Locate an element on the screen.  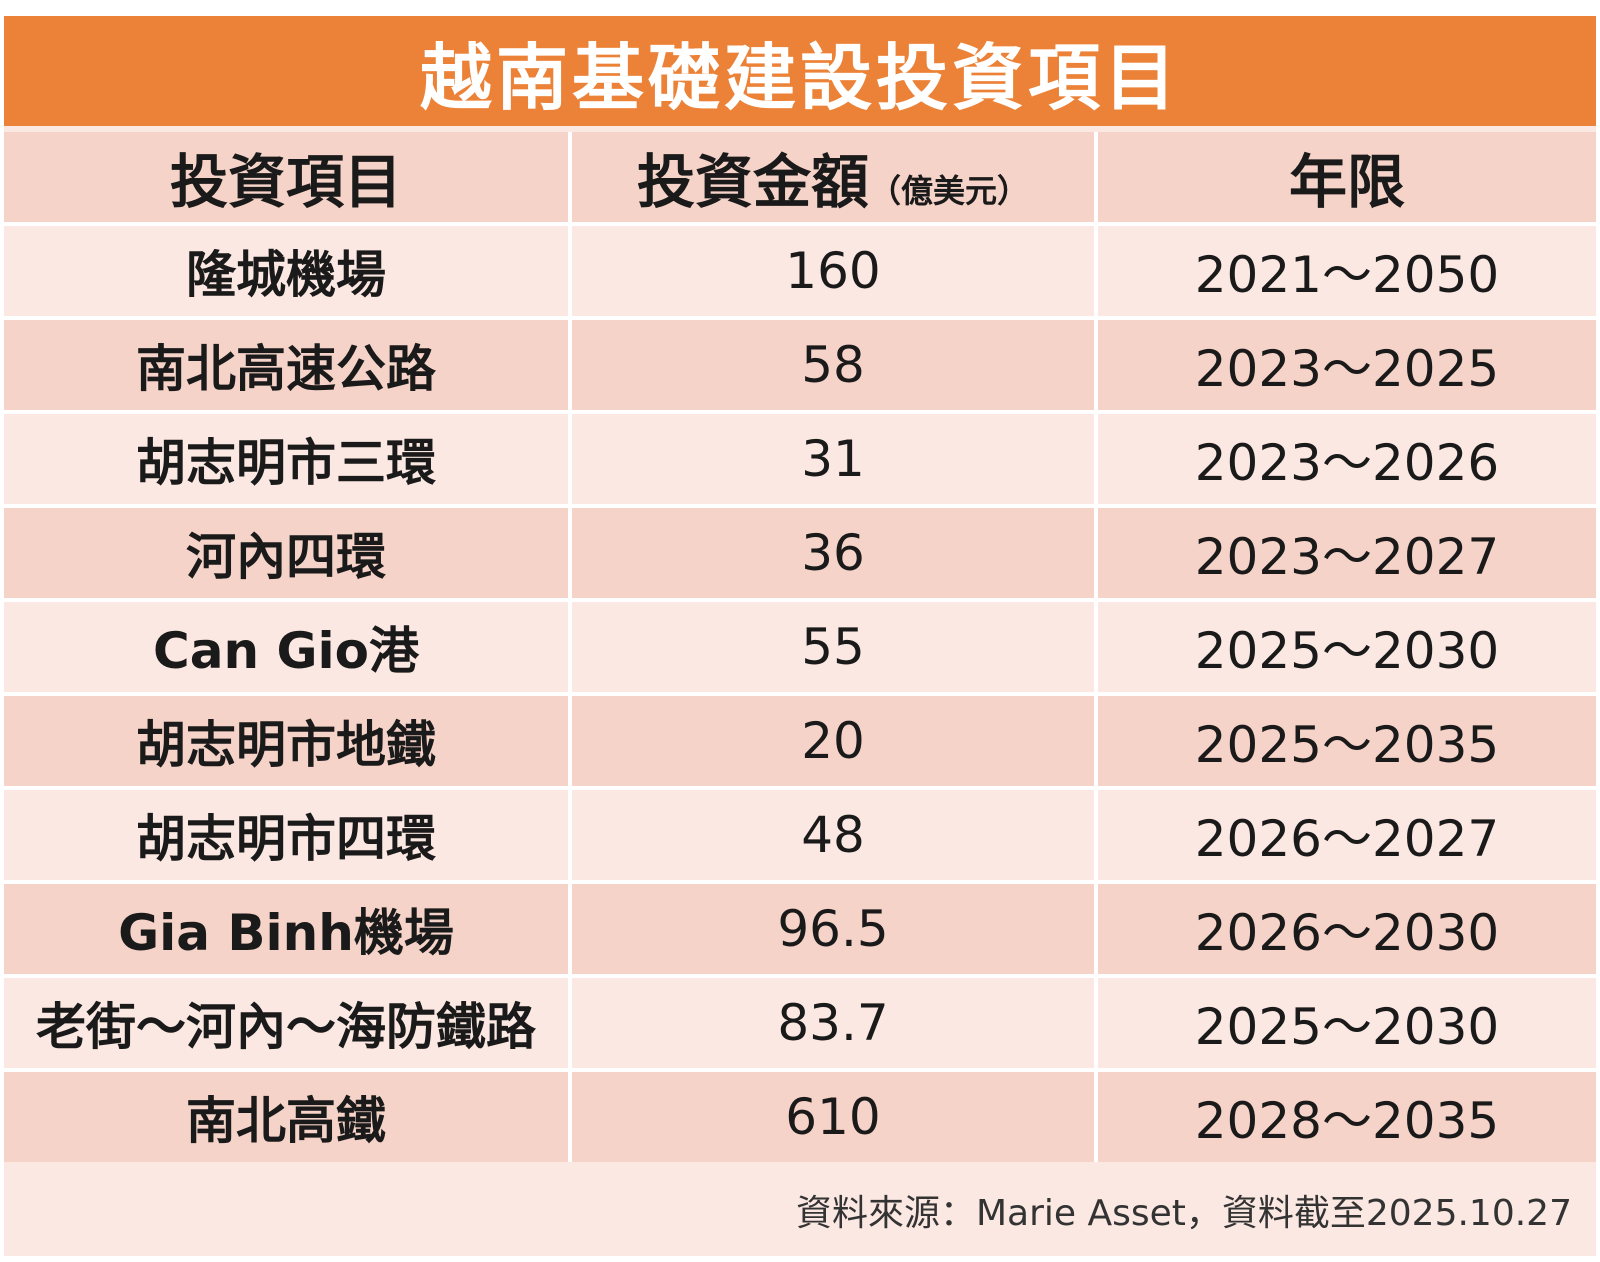
cell-amount: 55 is located at coordinates (831, 645).